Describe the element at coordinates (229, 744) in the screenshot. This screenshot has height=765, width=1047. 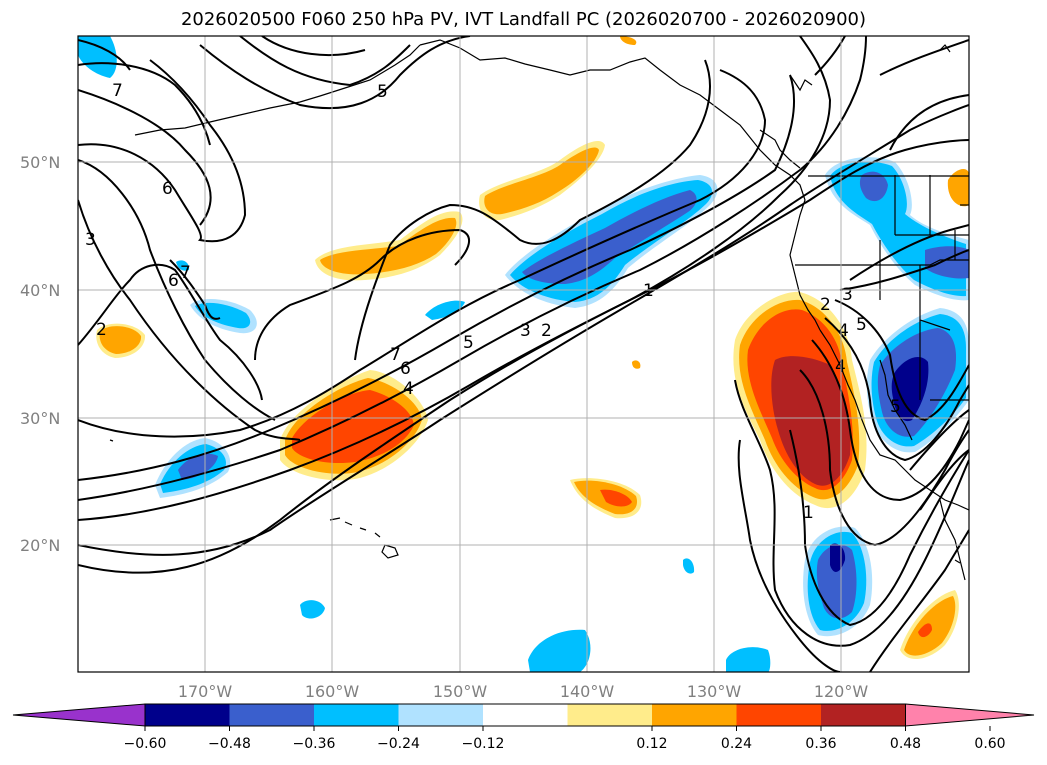
I see `colorbar-tick-label: −0.48` at that location.